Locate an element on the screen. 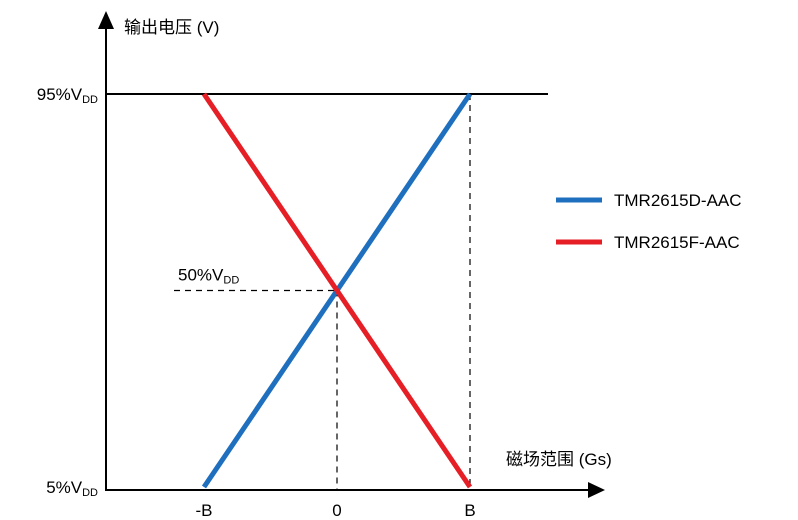 This screenshot has width=798, height=520. y-tick-label: 95%VDD is located at coordinates (67, 95).